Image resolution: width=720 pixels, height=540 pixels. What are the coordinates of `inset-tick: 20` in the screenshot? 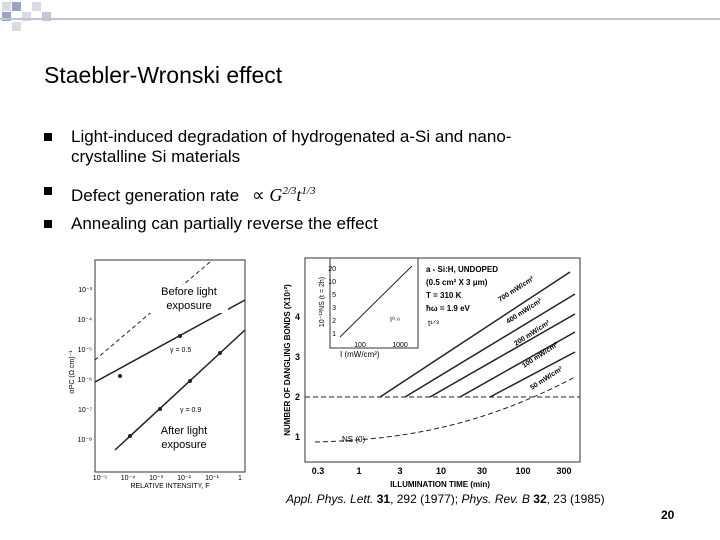 It's located at (332, 269).